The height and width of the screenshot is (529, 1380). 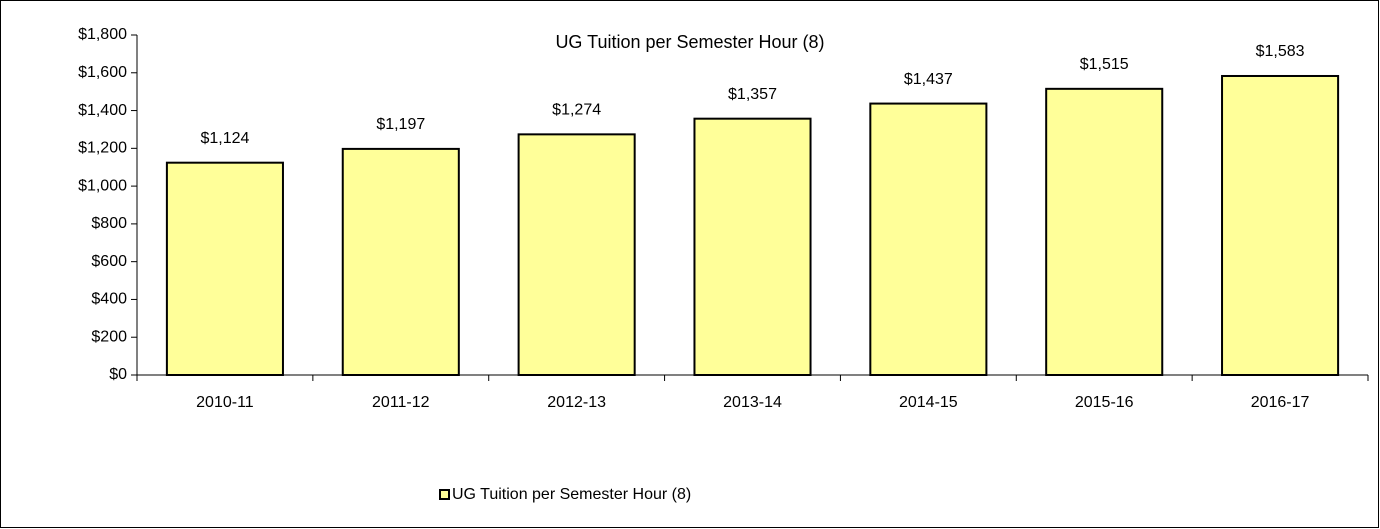 I want to click on x-tick-label: 2013-14, so click(x=752, y=402).